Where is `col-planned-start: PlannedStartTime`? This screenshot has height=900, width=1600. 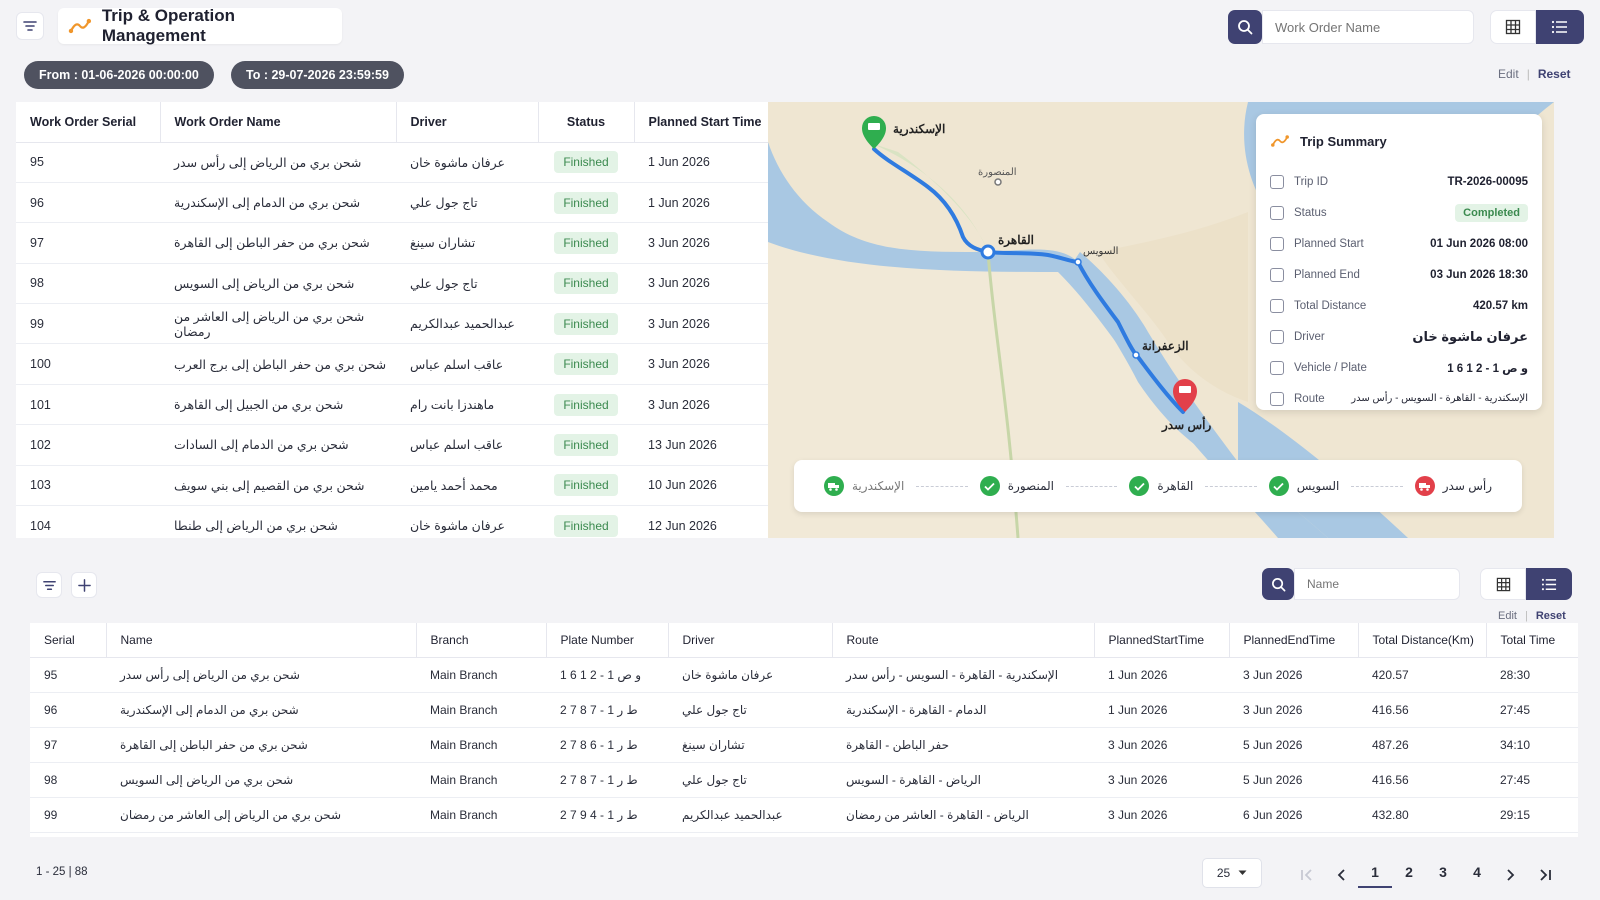 col-planned-start: PlannedStartTime is located at coordinates (1162, 640).